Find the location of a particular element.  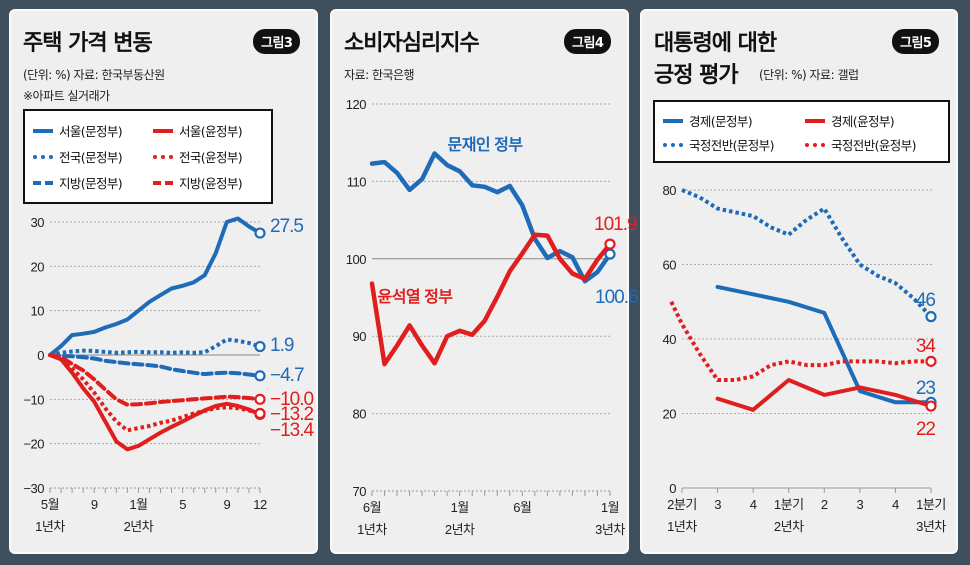

y-tick-label: 30 is located at coordinates (38, 222).